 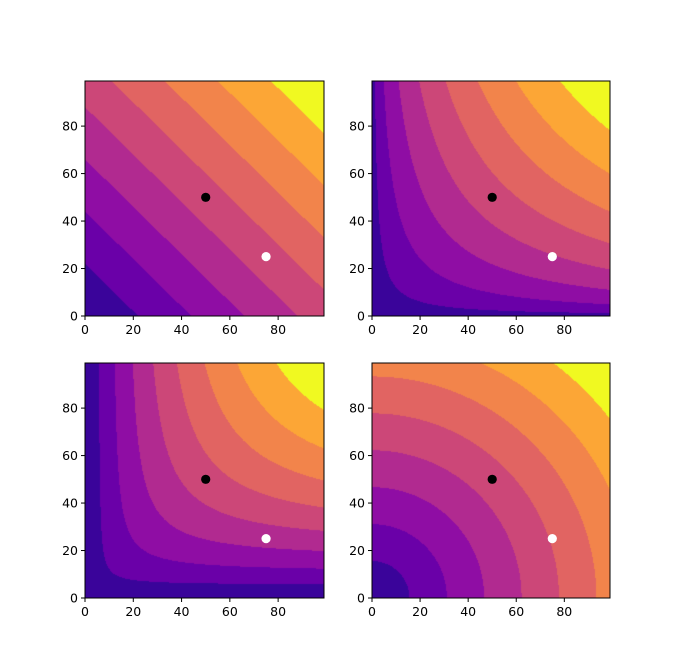 I want to click on contour-panel-bottom-right: 0 20 40 60 80 0 20 40 60 80, so click(x=480, y=490).